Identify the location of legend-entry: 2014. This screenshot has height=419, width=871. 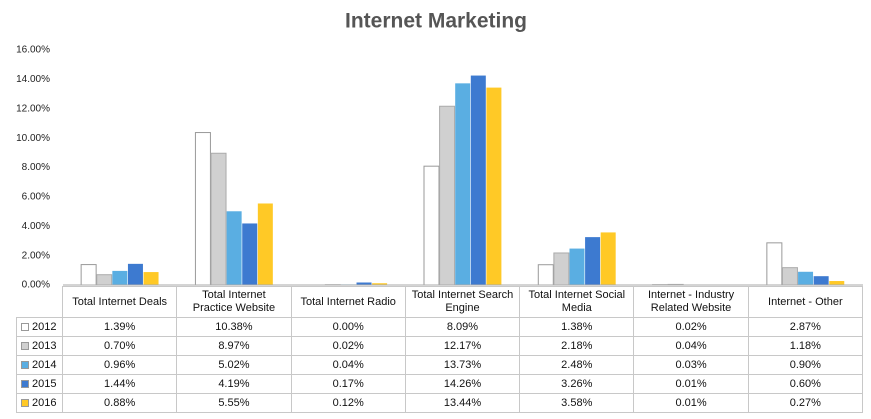
(39, 365).